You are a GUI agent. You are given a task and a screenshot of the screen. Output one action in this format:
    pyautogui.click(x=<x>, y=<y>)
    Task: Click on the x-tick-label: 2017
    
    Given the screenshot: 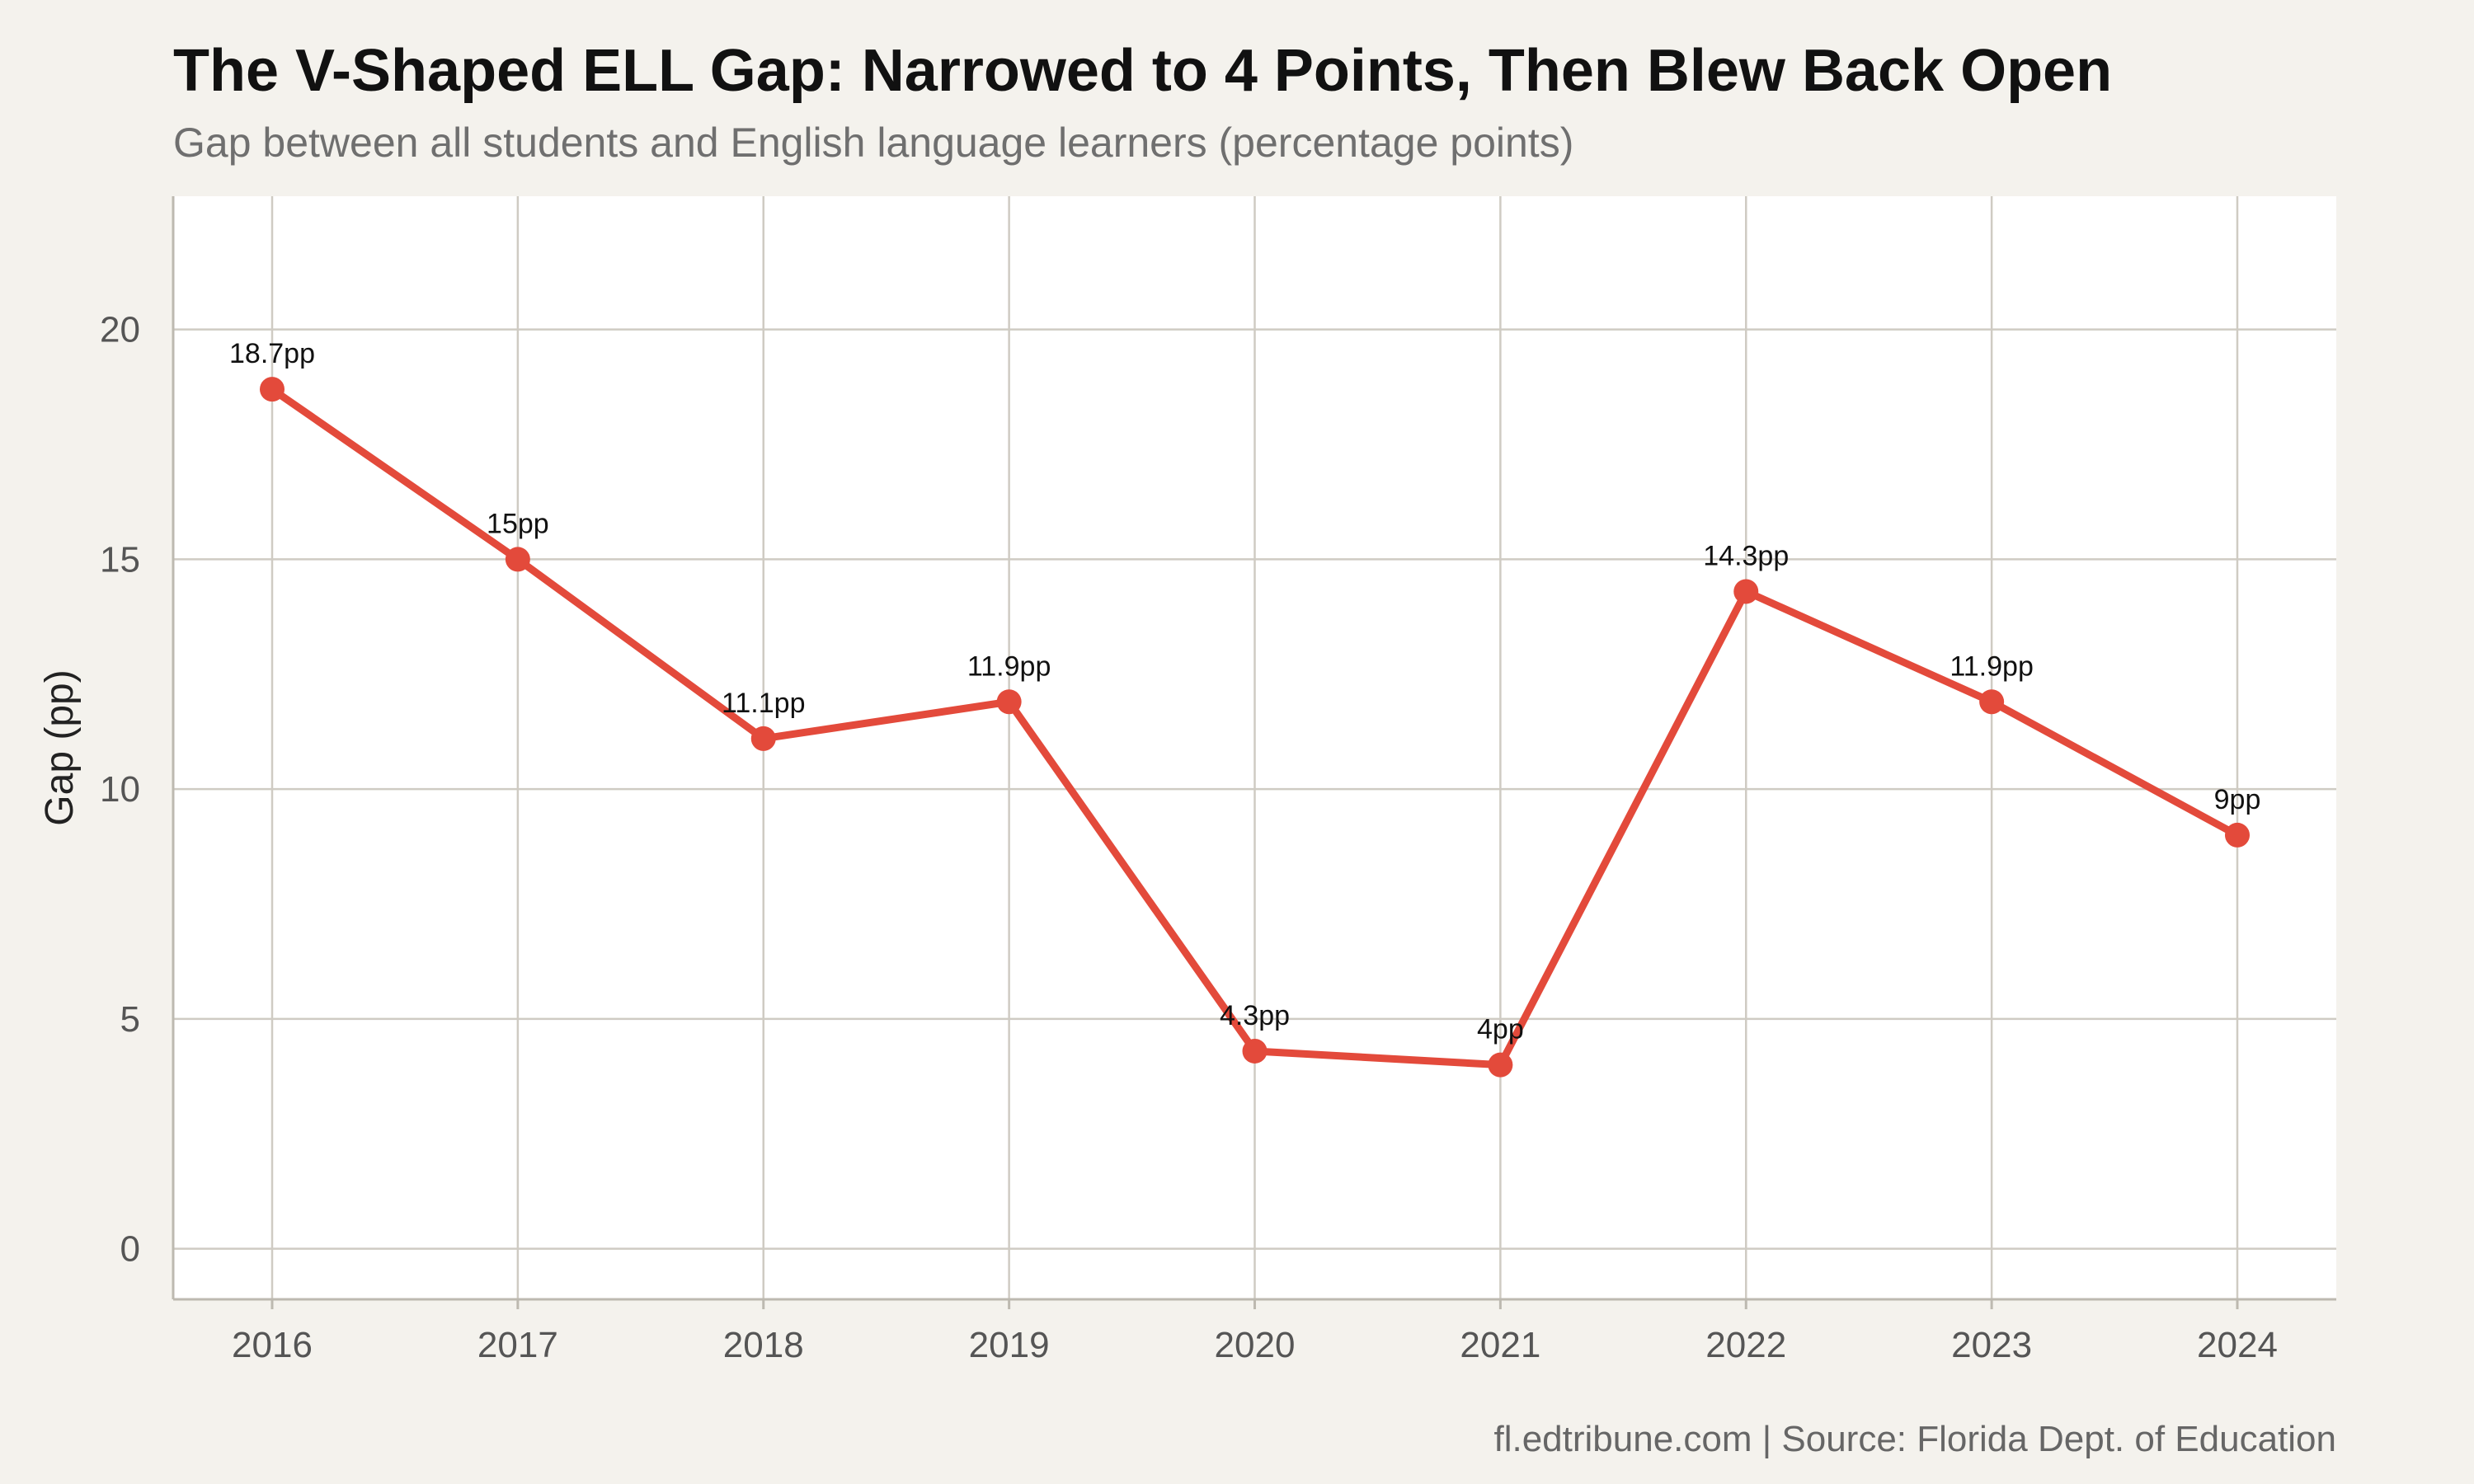 What is the action you would take?
    pyautogui.click(x=517, y=1345)
    